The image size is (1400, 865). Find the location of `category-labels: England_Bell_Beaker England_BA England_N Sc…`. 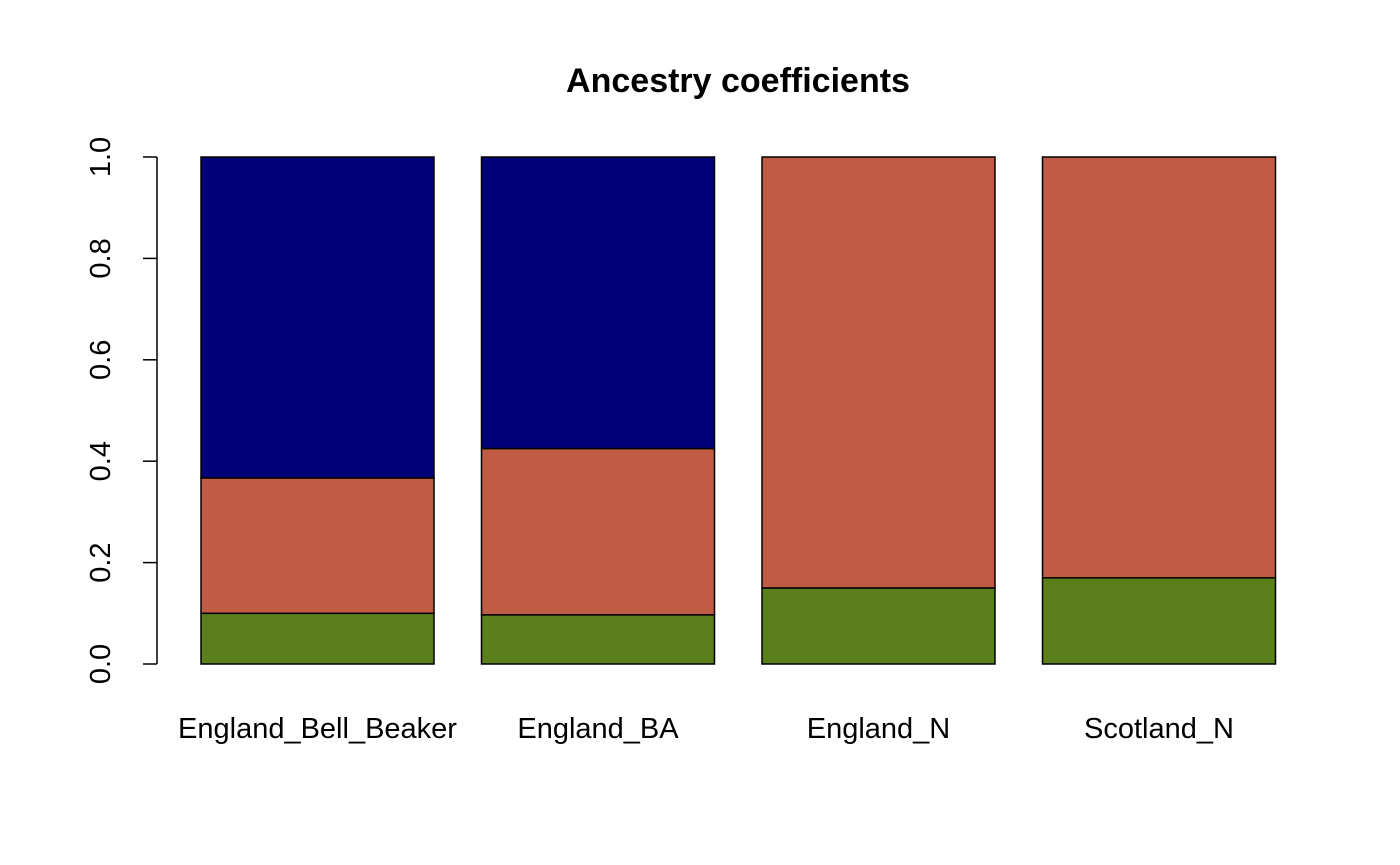

category-labels: England_Bell_Beaker England_BA England_N Sc… is located at coordinates (706, 729).